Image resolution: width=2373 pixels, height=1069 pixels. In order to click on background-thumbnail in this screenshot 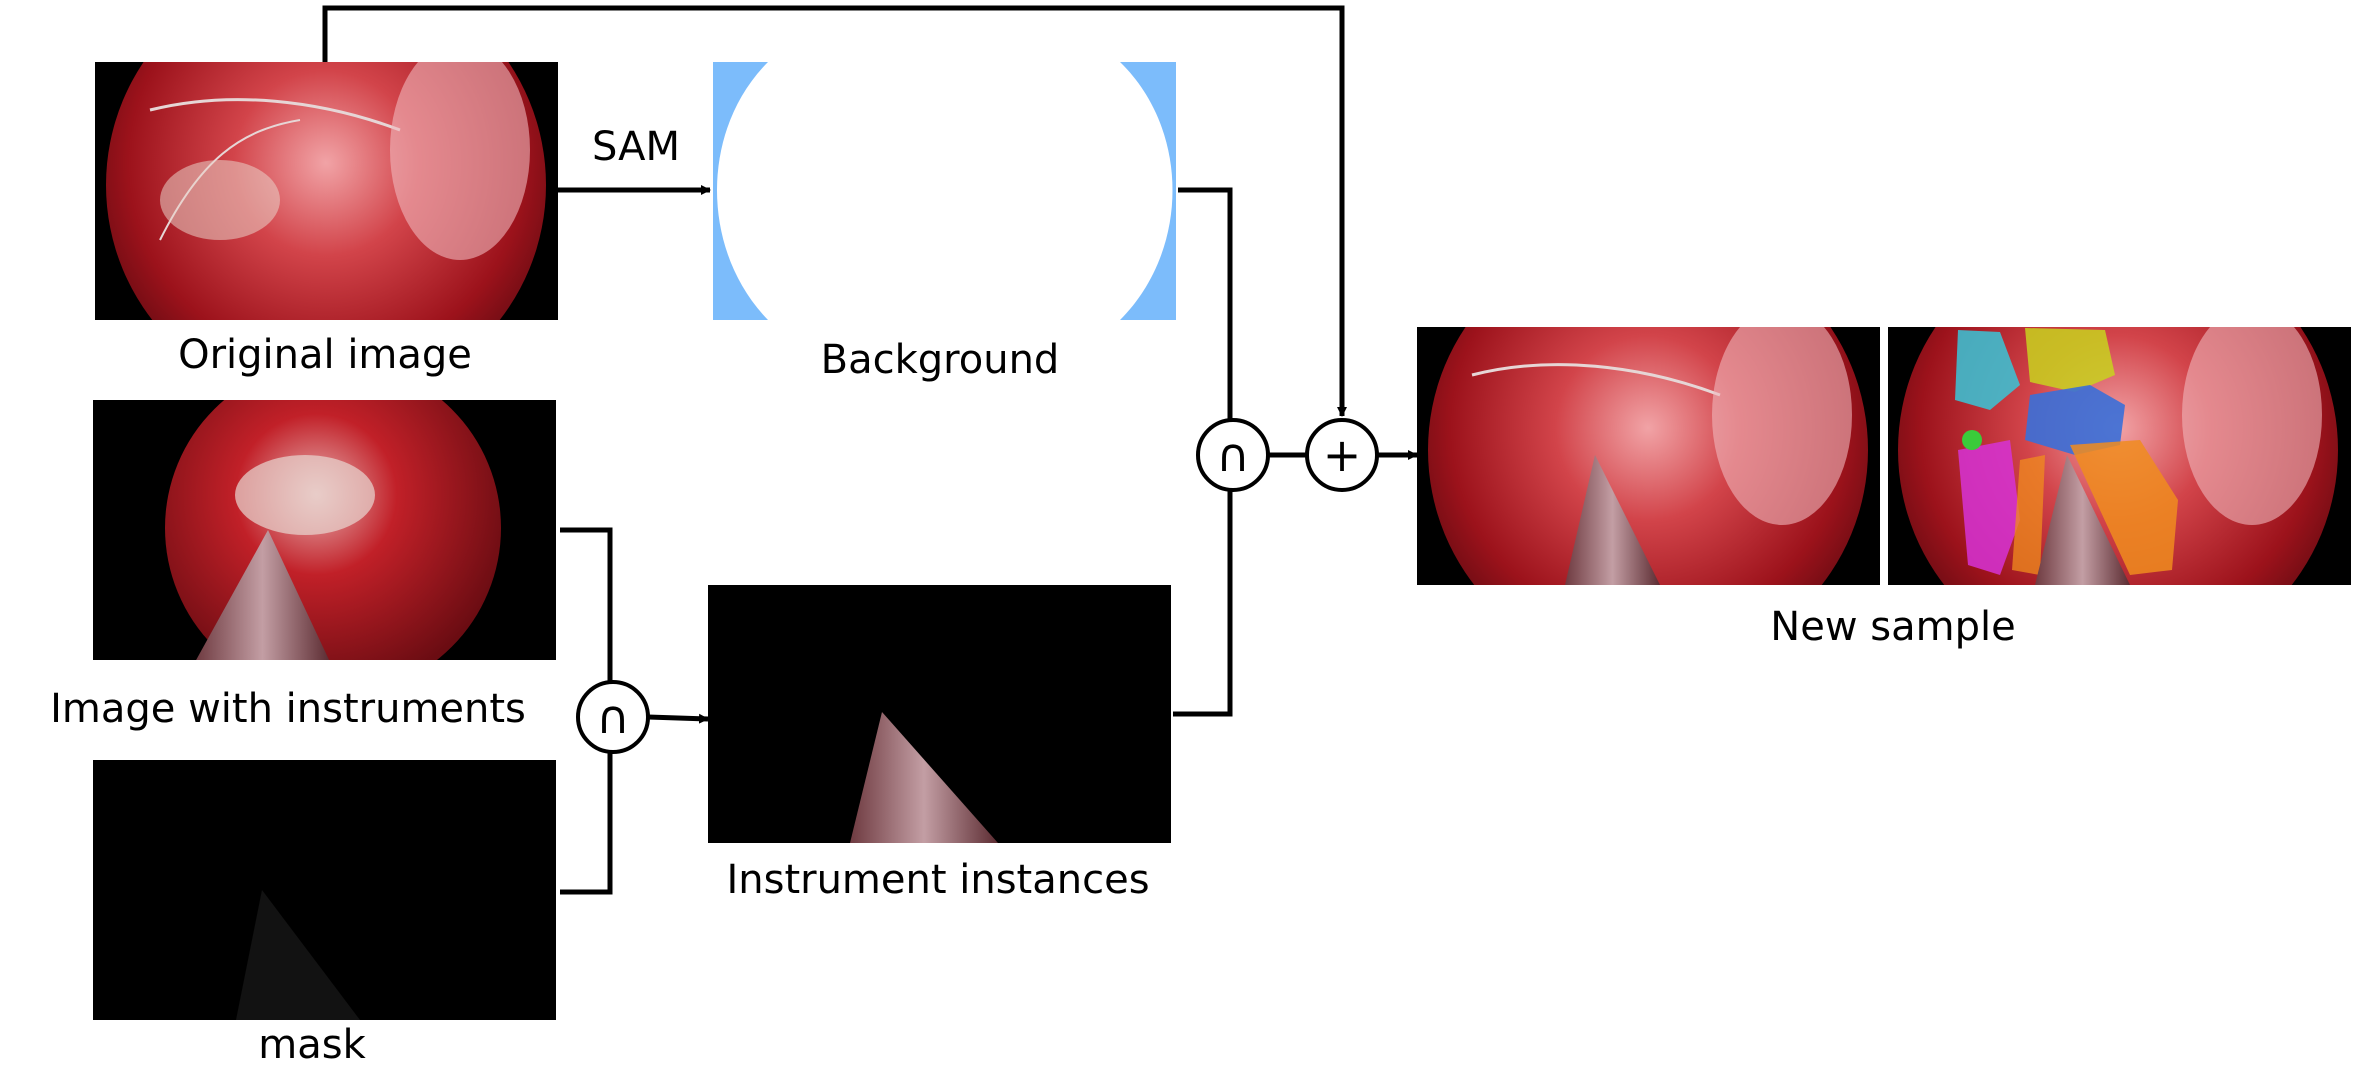, I will do `click(944, 191)`.